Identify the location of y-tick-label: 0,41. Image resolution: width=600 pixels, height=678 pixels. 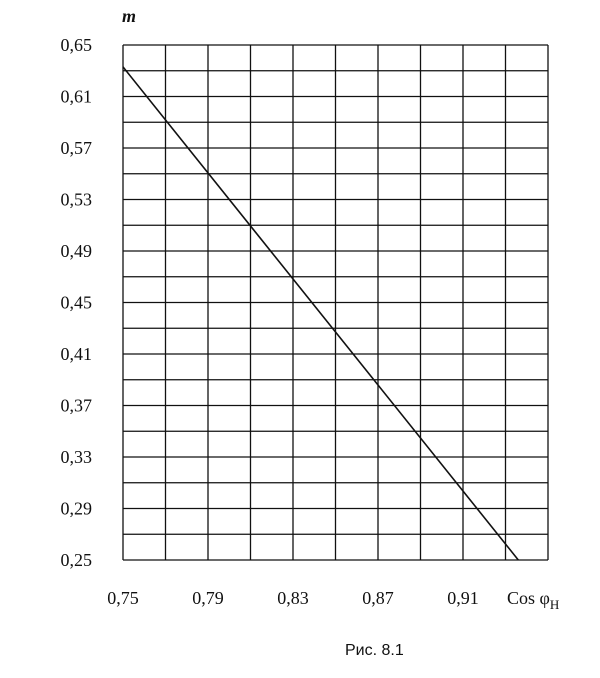
(77, 354).